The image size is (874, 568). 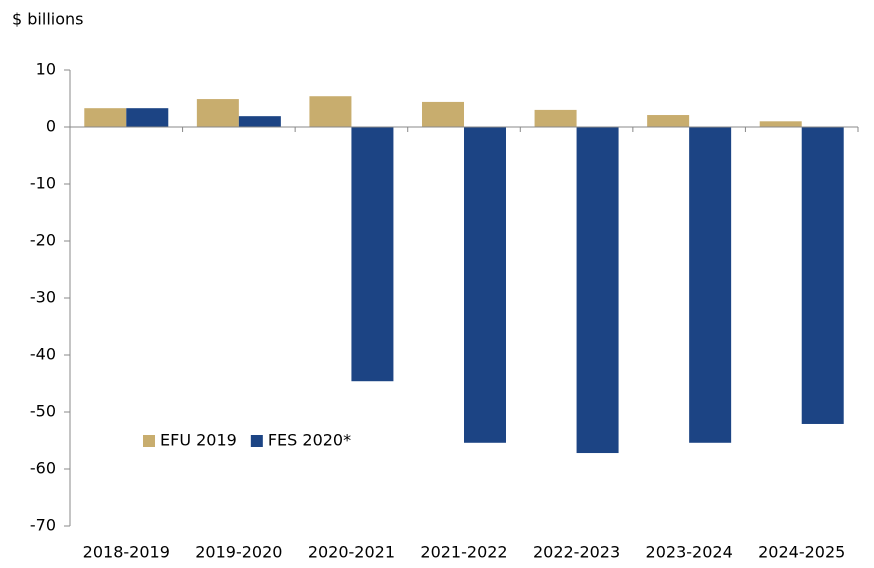 What do you see at coordinates (47, 19) in the screenshot?
I see `y-axis-label: $ billions` at bounding box center [47, 19].